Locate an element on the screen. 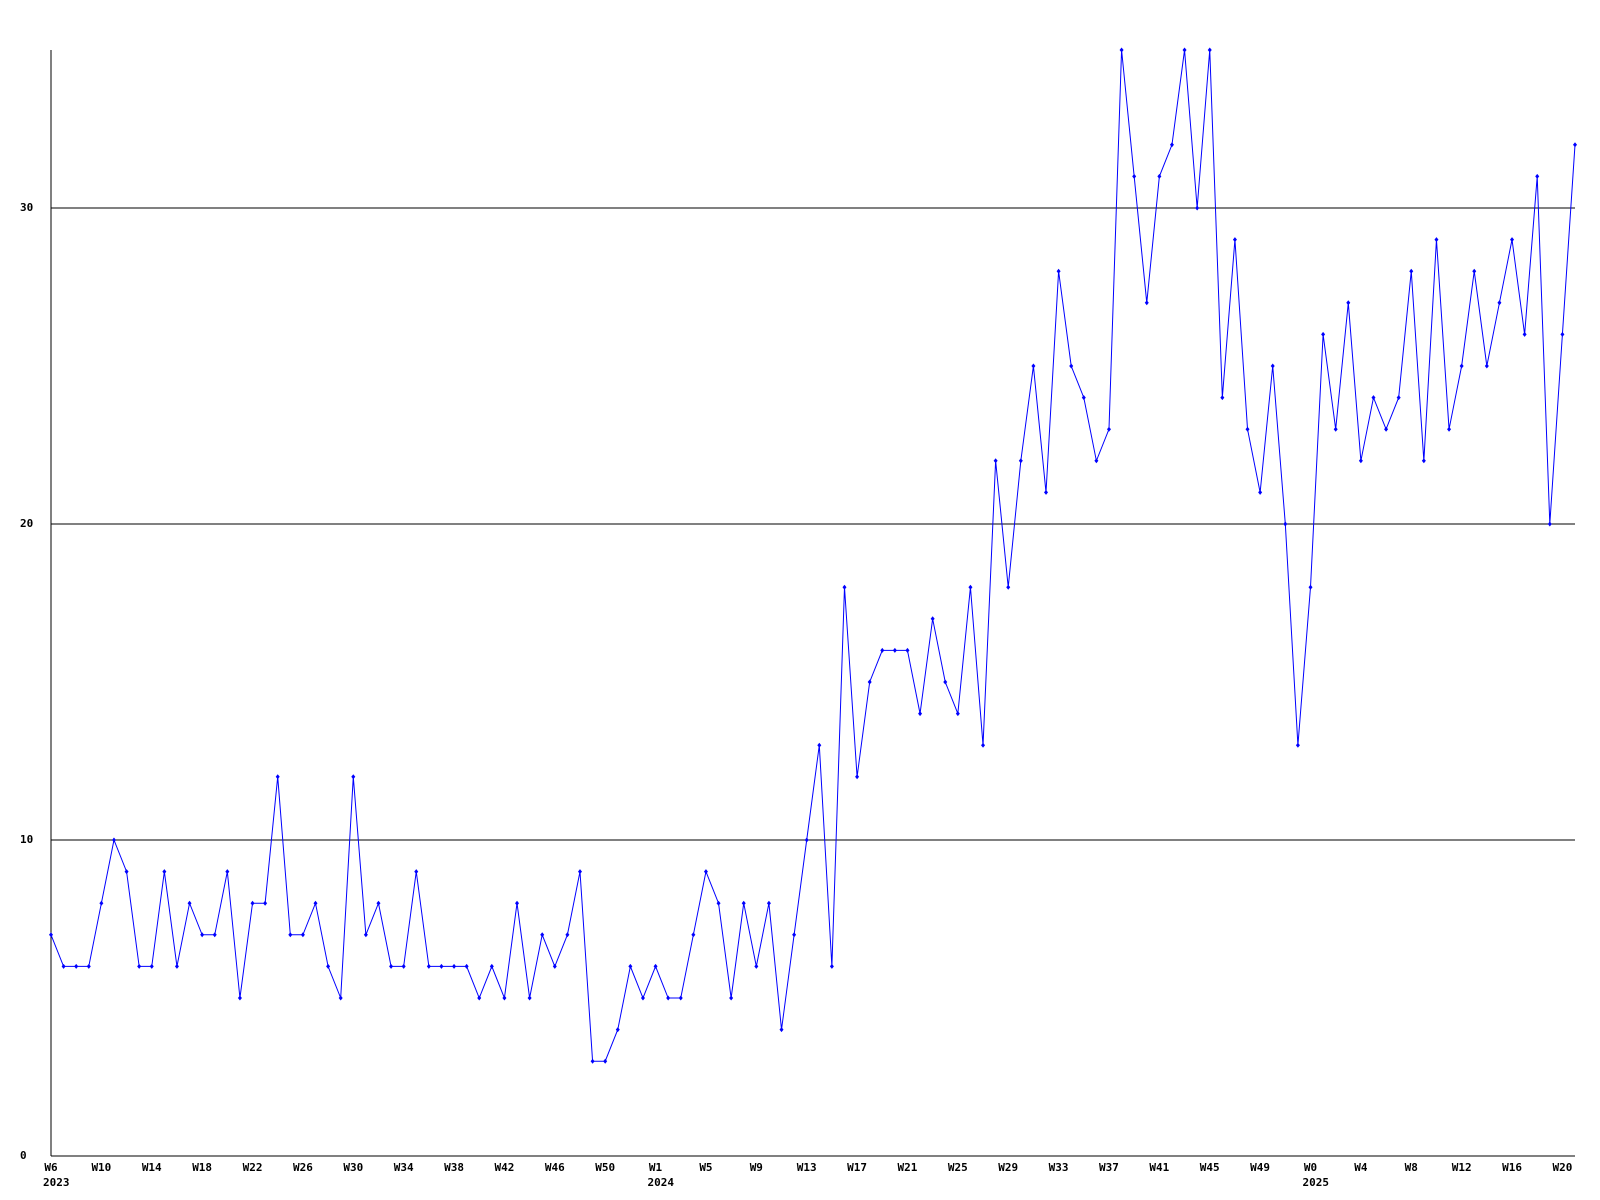 The image size is (1600, 1200). y-tick-label: 0 is located at coordinates (23, 1155).